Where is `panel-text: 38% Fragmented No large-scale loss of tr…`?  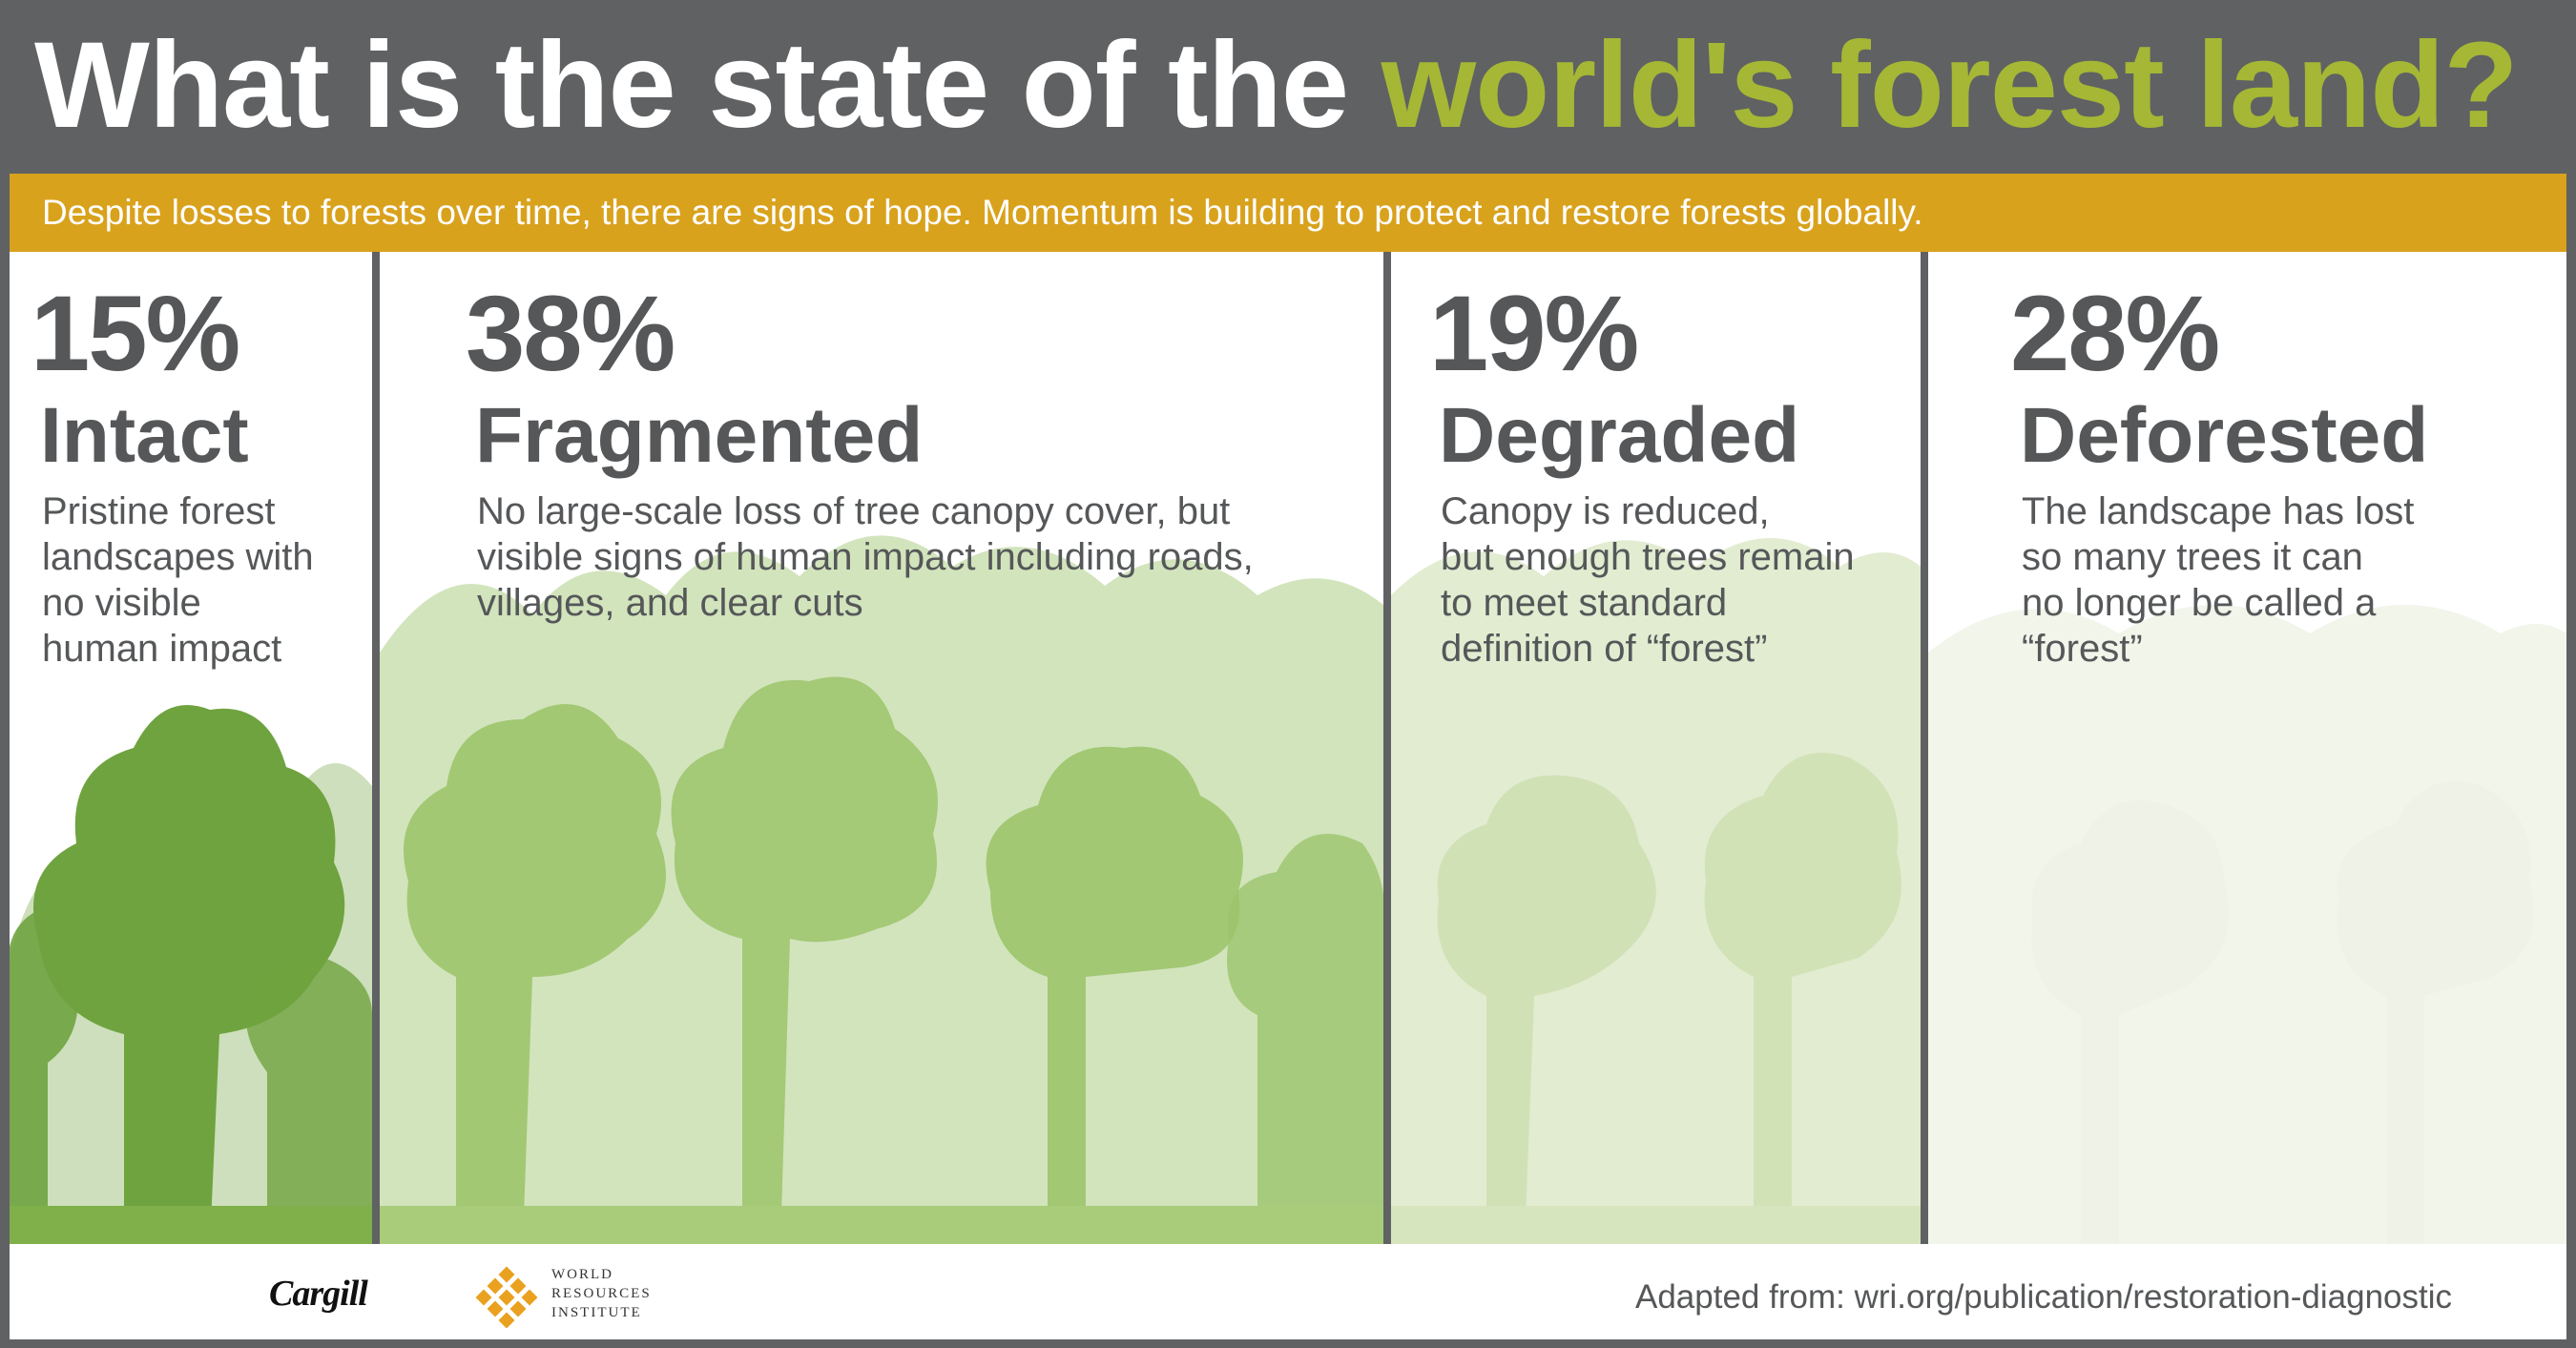 panel-text: 38% Fragmented No large-scale loss of tr… is located at coordinates (860, 453).